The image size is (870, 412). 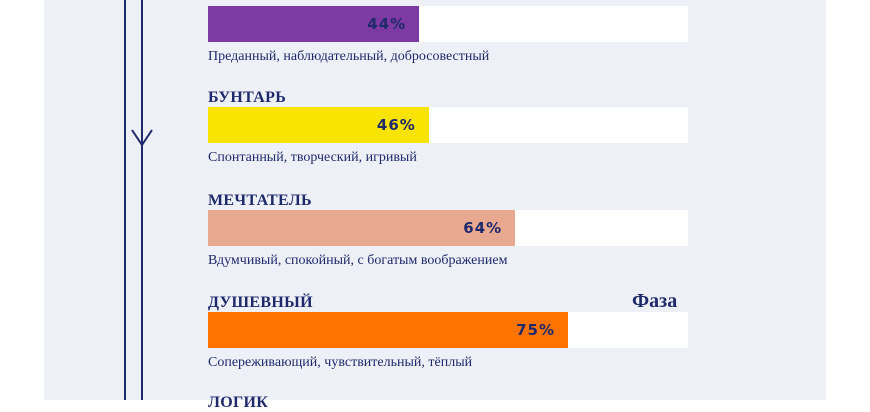 What do you see at coordinates (483, 228) in the screenshot?
I see `trait-percent: 64%` at bounding box center [483, 228].